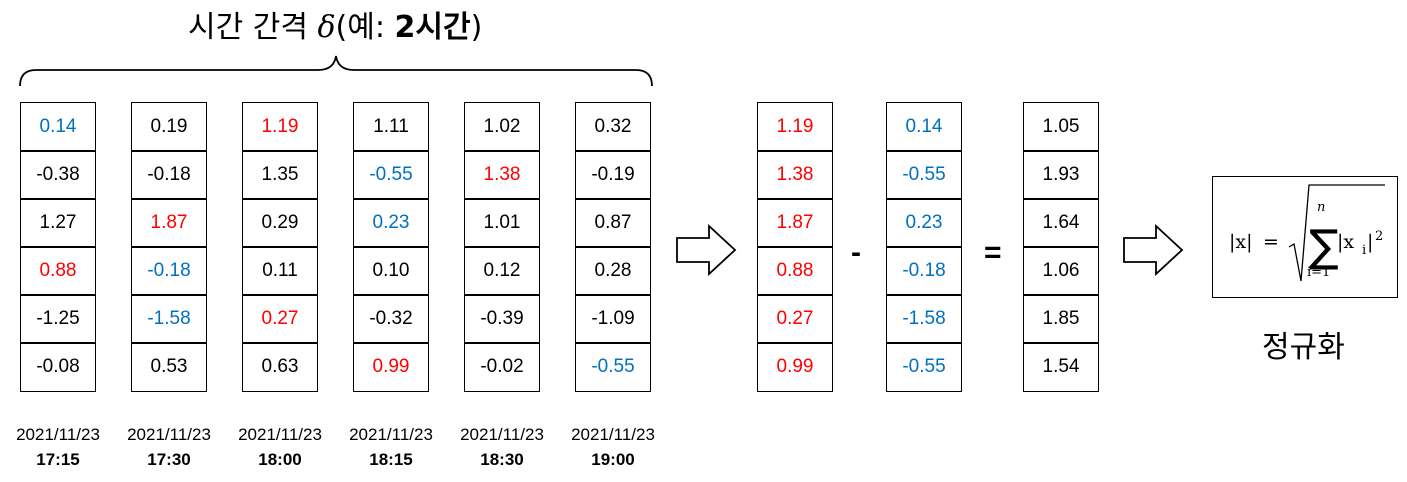  What do you see at coordinates (502, 447) in the screenshot?
I see `timestamp-label: 2021/11/23 18:30` at bounding box center [502, 447].